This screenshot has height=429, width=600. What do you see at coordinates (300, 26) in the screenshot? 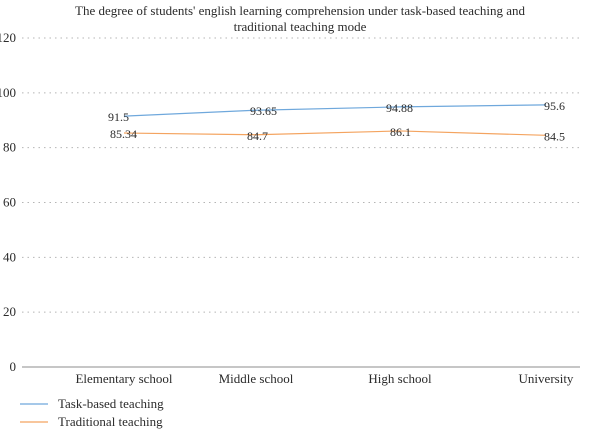
I see `chart-title-line-2: traditional teaching mode` at bounding box center [300, 26].